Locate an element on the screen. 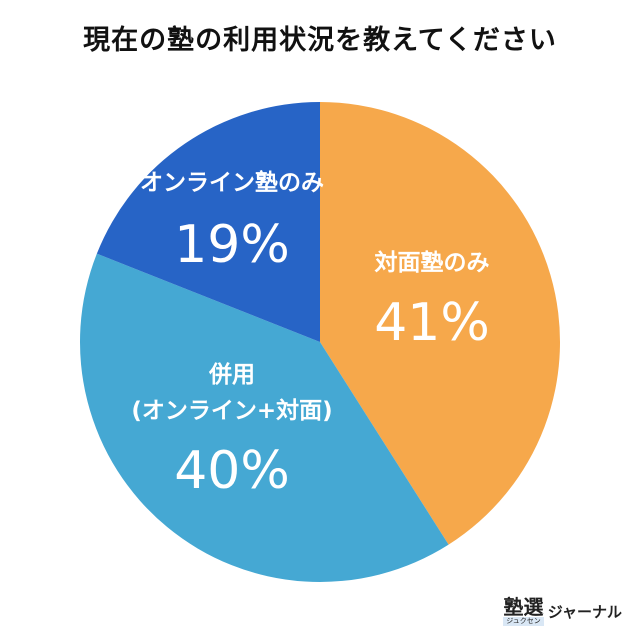 The height and width of the screenshot is (640, 640). slice-2-value-label: 40% is located at coordinates (232, 471).